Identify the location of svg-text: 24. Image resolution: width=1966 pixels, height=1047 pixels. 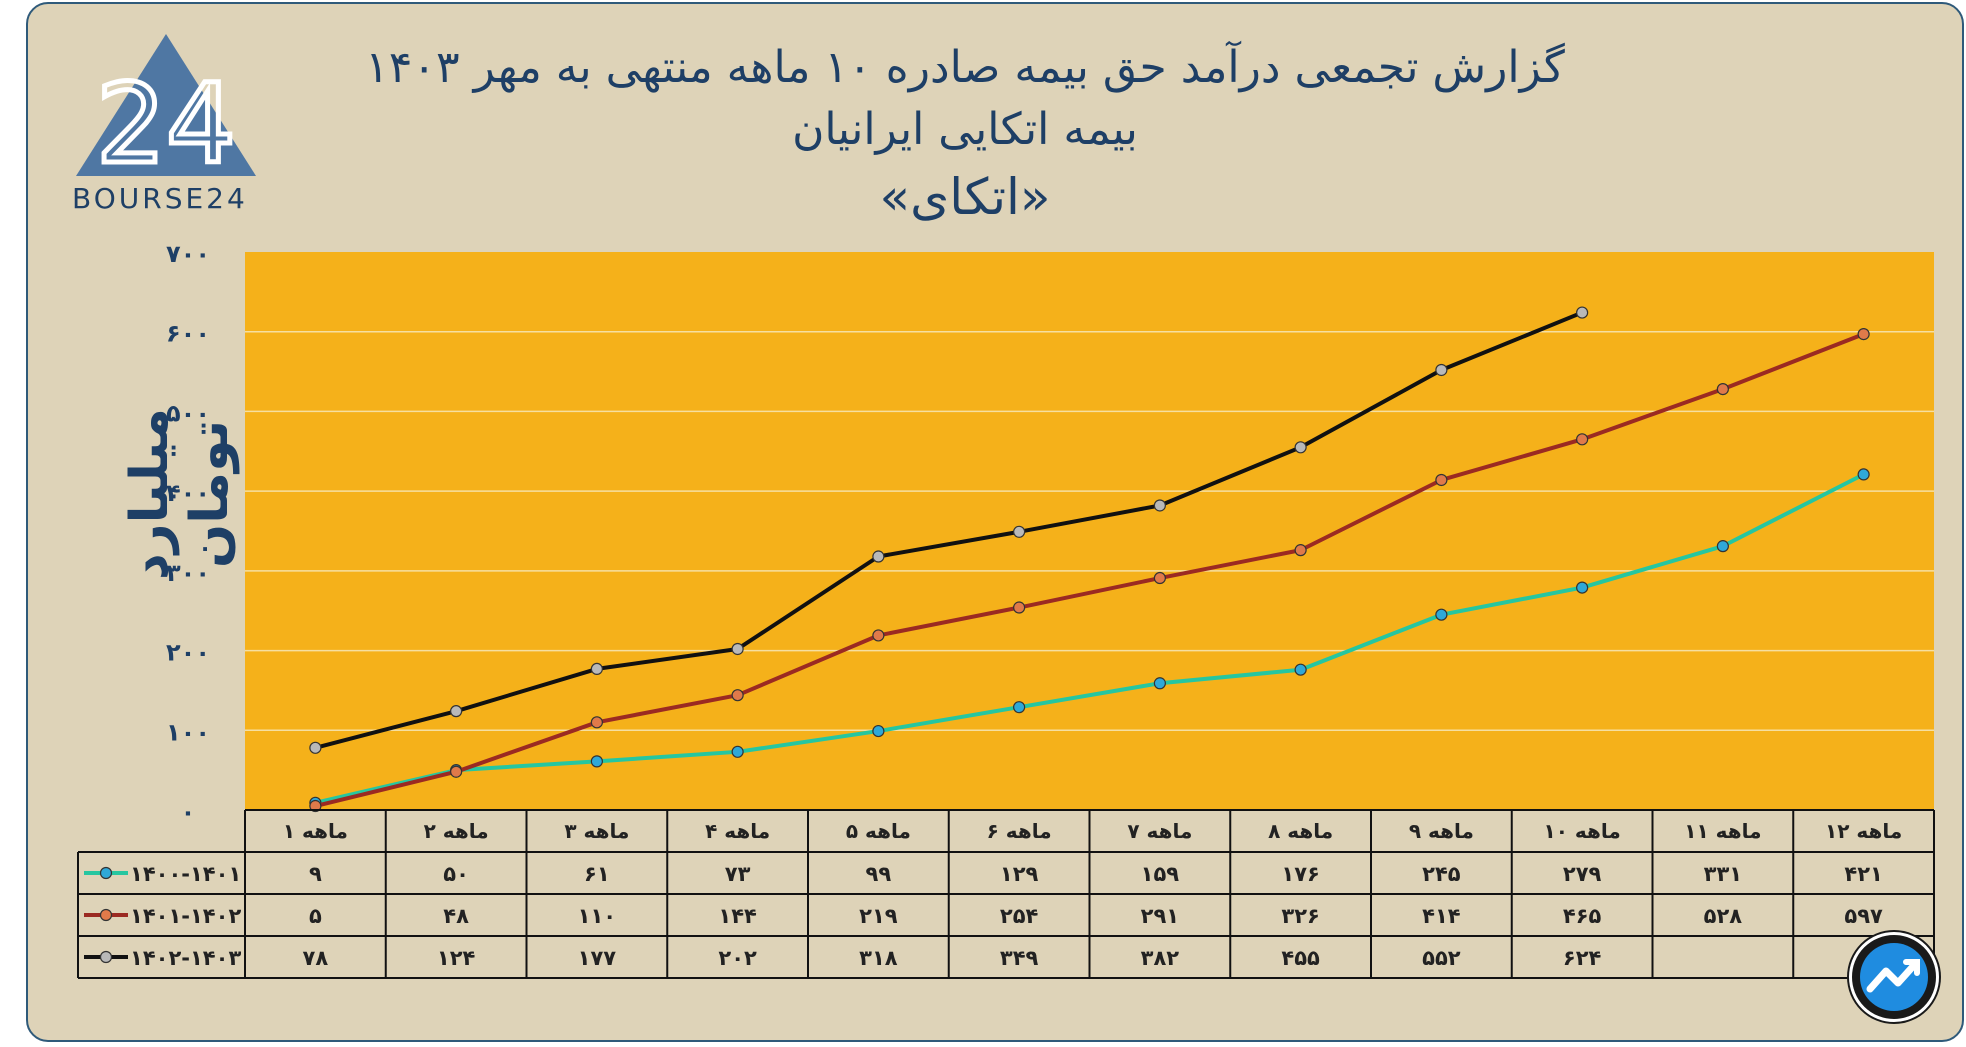
(166, 122).